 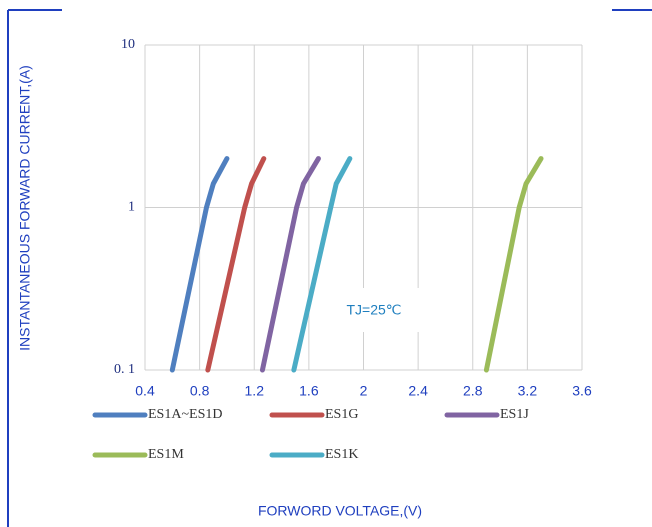 What do you see at coordinates (528, 391) in the screenshot?
I see `x-tick-label: 3.2` at bounding box center [528, 391].